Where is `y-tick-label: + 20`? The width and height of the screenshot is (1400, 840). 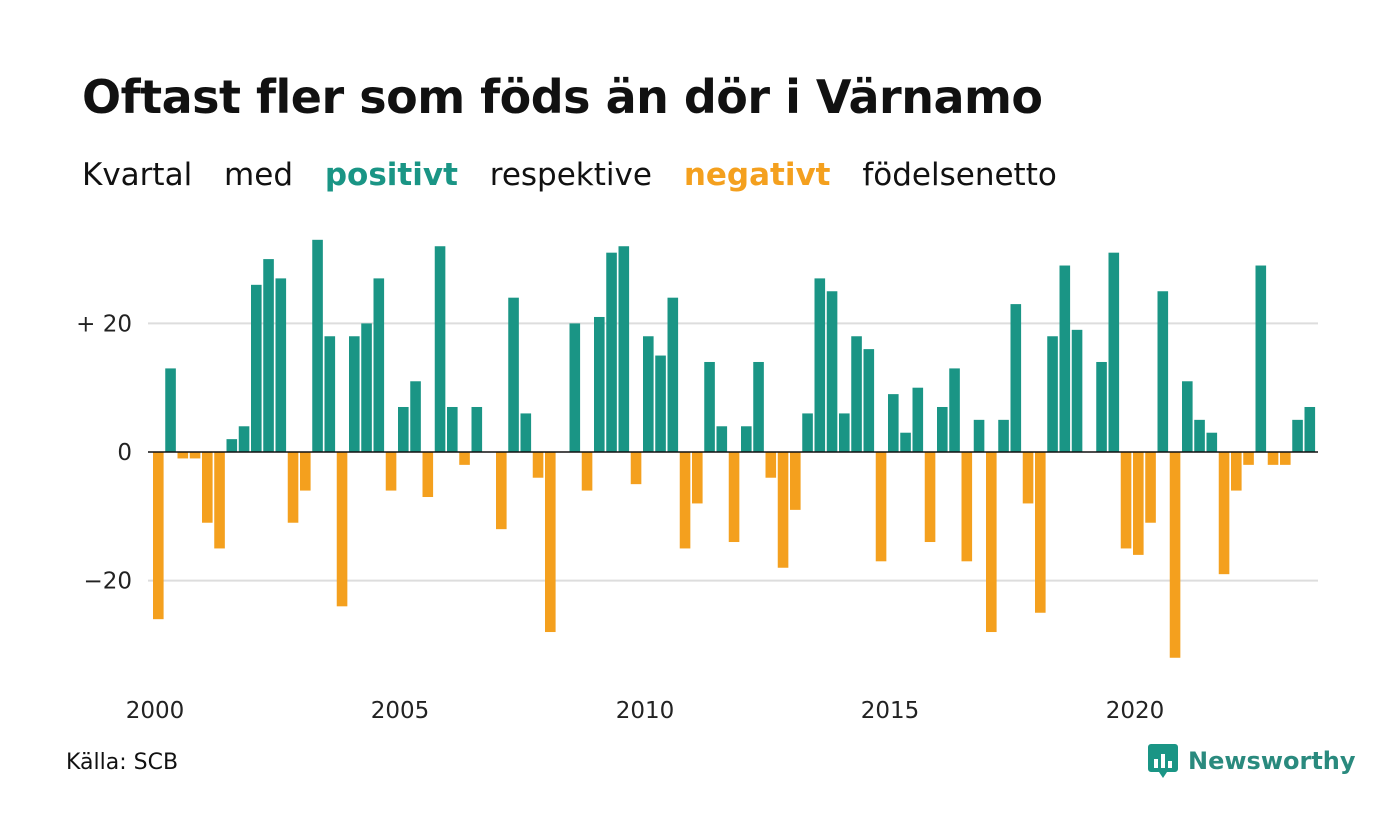
y-tick-label: + 20 is located at coordinates (104, 324).